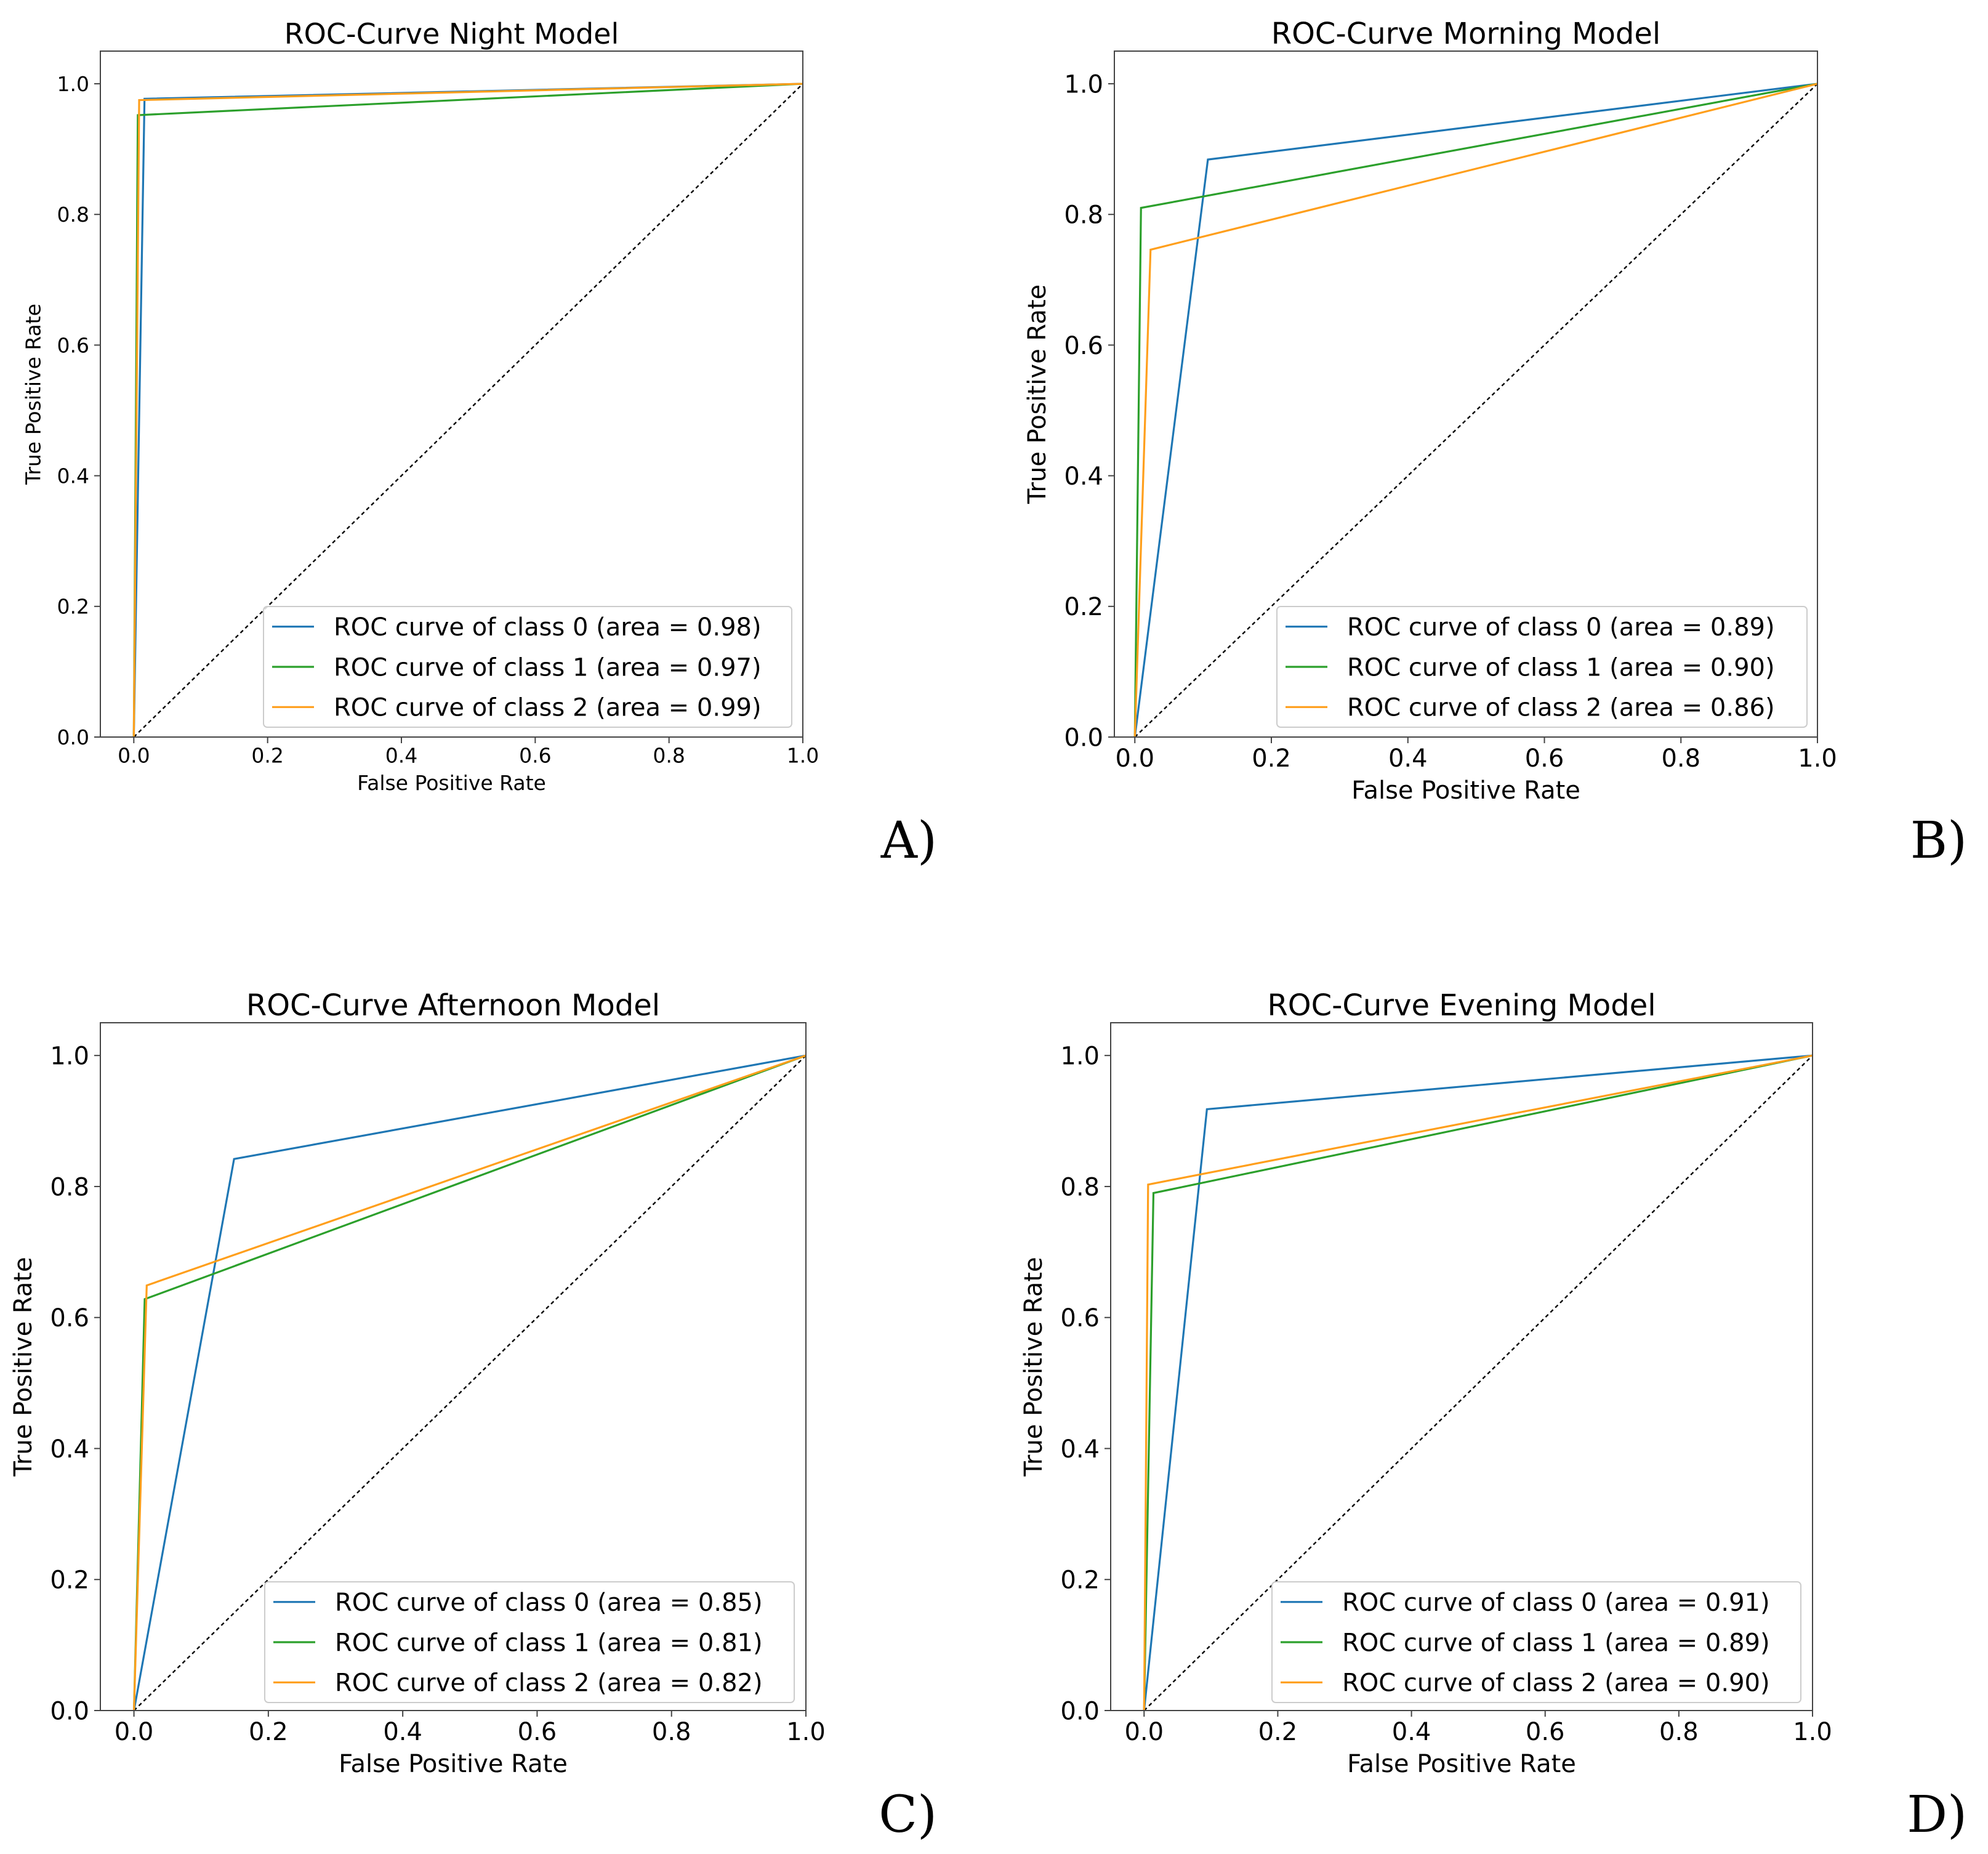 This screenshot has width=1988, height=1854. Describe the element at coordinates (1556, 1643) in the screenshot. I see `legend-label-class-1: ROC curve of class 1 (area = 0.89)` at that location.